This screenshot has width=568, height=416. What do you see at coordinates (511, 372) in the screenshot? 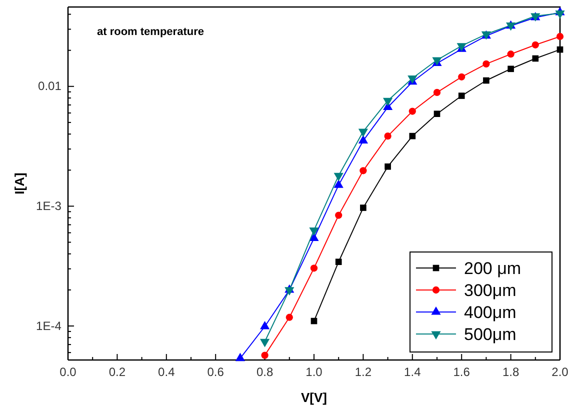
I see `x-tick-label: 1.8` at bounding box center [511, 372].